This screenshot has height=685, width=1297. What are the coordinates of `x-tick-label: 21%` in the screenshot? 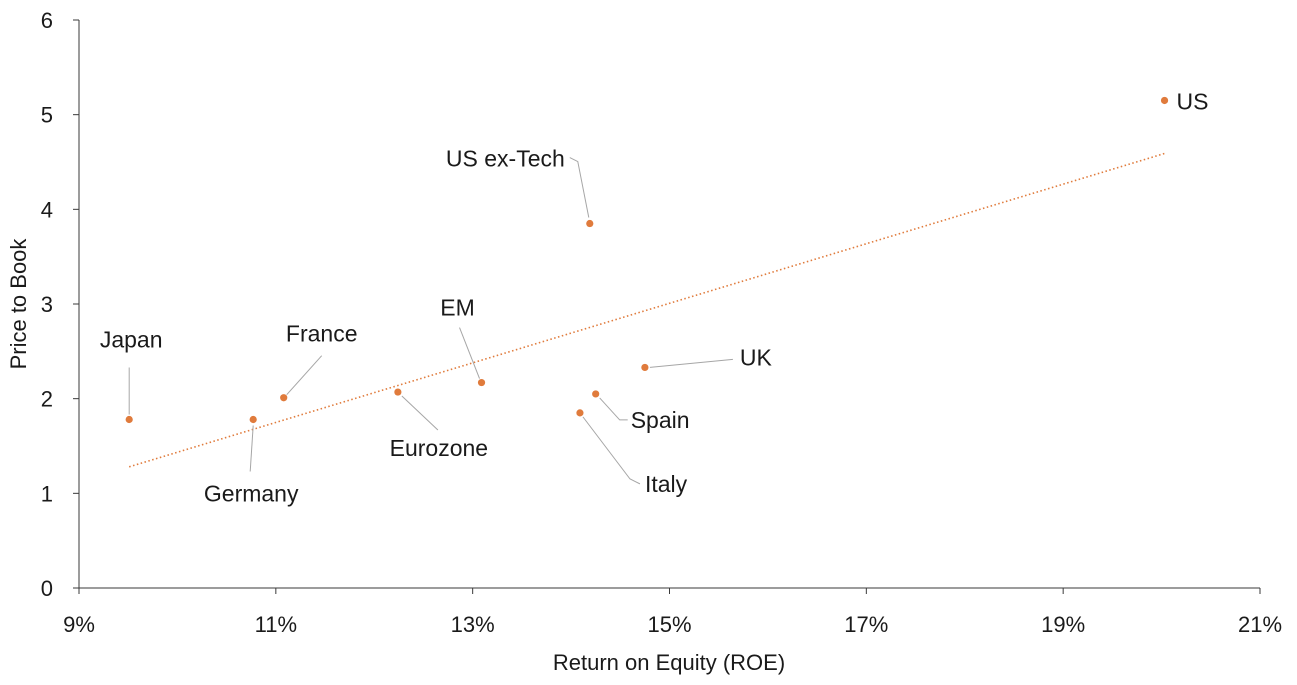 It's located at (1260, 624).